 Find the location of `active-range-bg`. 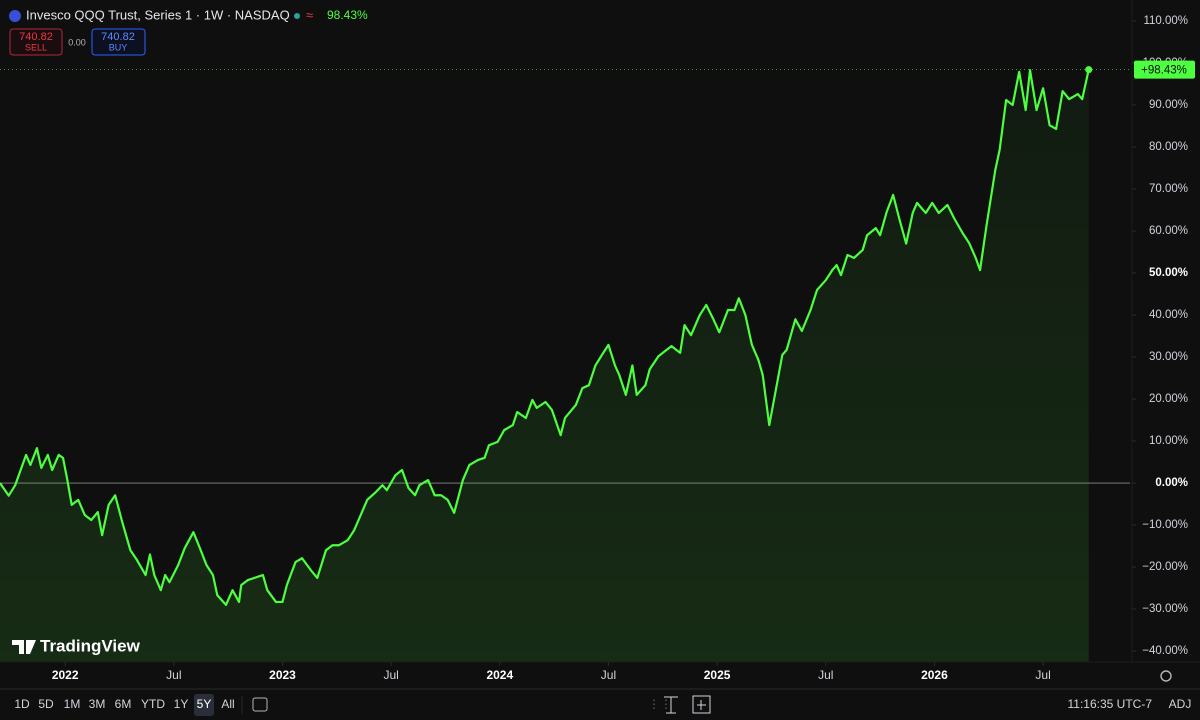

active-range-bg is located at coordinates (204, 705).